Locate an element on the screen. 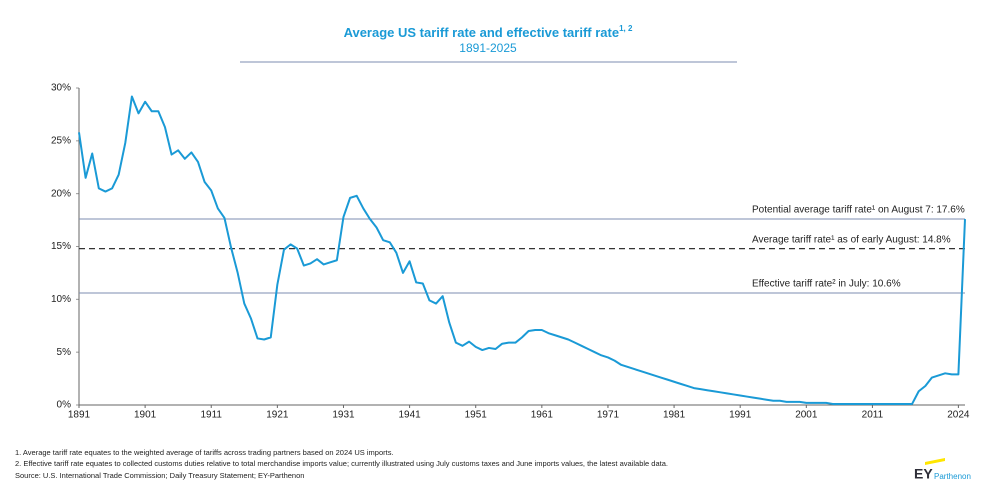 This screenshot has width=1000, height=494. chart-subtitle: 1891-2025 is located at coordinates (488, 48).